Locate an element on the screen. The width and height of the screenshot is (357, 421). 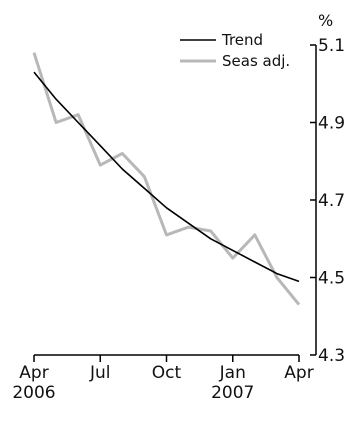
x-tick-year-label: 2006 is located at coordinates (33, 393).